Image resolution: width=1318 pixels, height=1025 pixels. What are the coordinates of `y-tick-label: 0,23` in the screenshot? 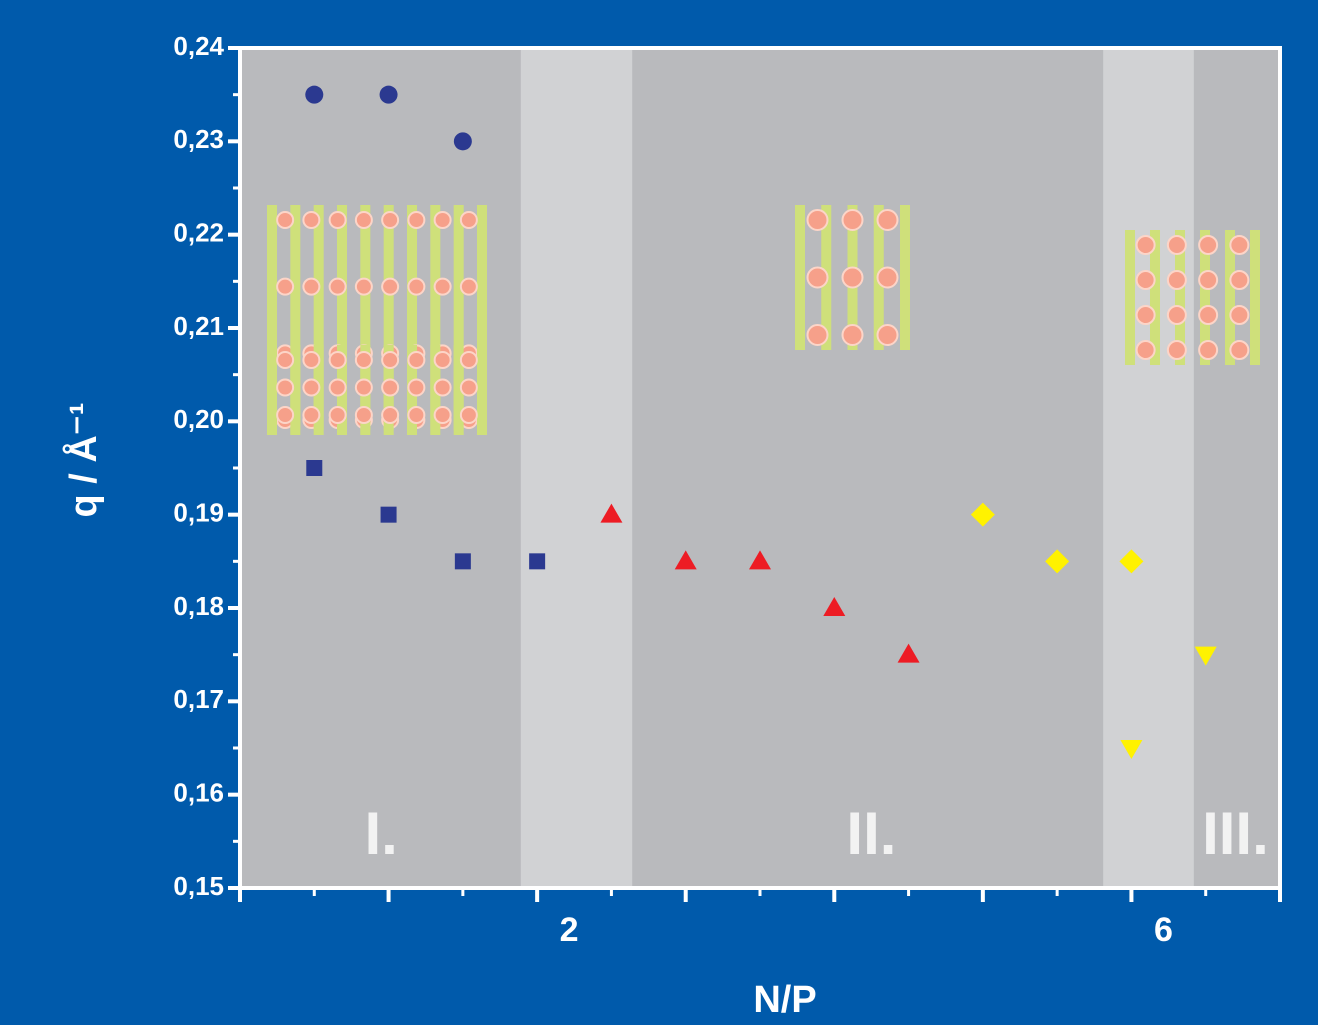 It's located at (198, 139).